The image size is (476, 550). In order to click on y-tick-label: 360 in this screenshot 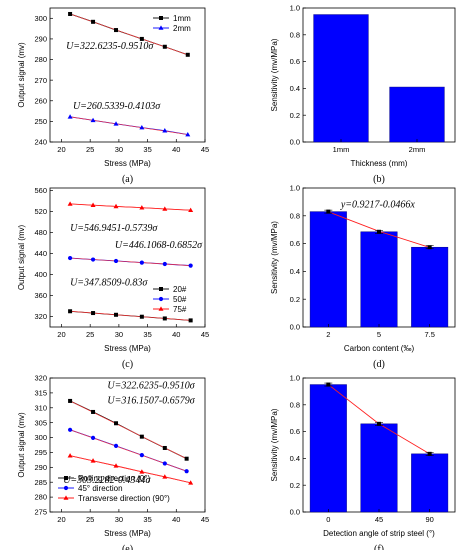, I will do `click(40, 295)`.